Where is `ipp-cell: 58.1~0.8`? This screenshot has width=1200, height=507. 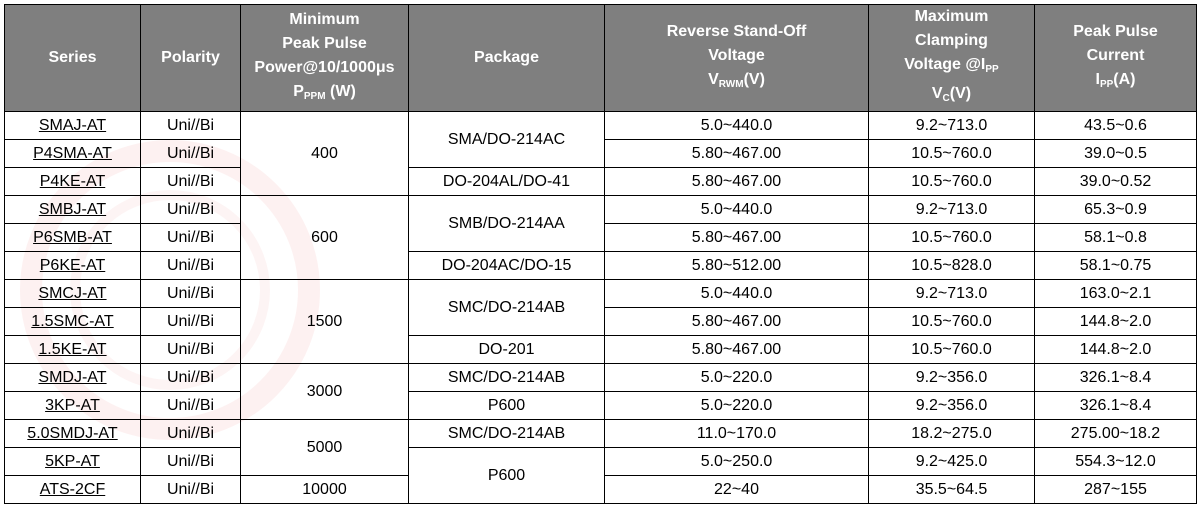 ipp-cell: 58.1~0.8 is located at coordinates (1115, 237).